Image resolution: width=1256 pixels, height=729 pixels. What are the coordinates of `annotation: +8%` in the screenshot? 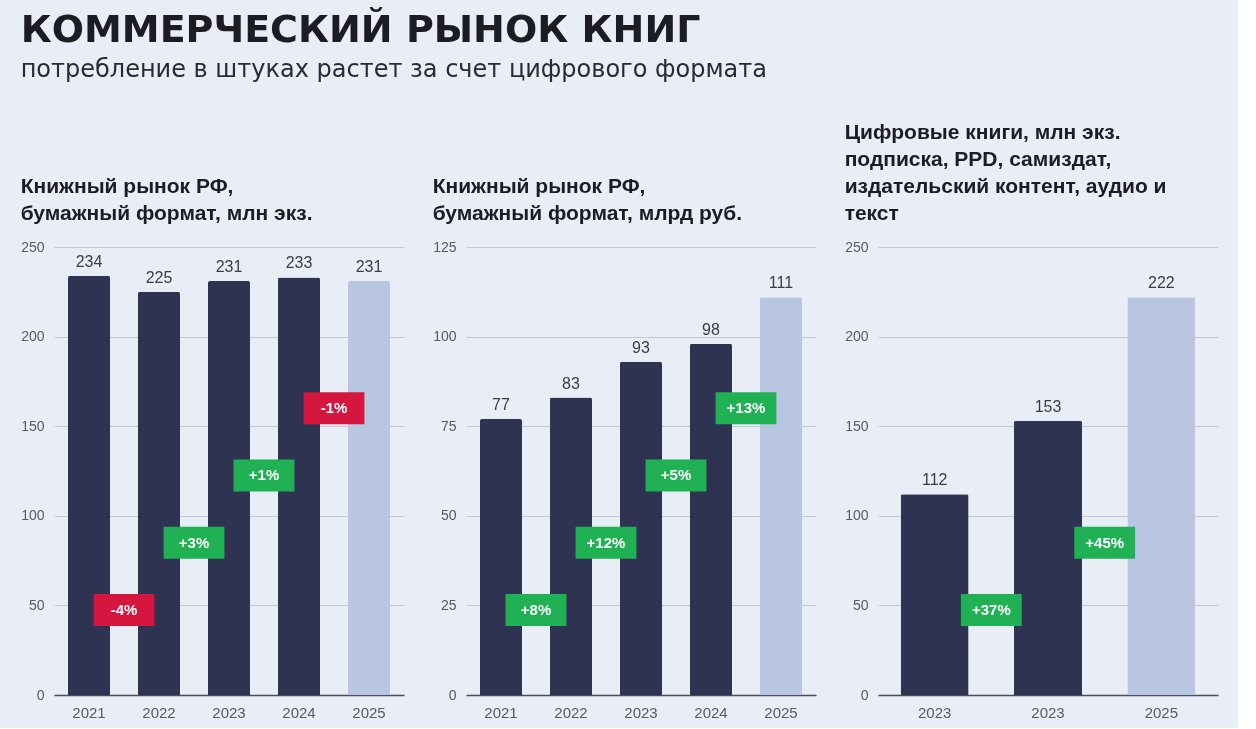 It's located at (536, 609).